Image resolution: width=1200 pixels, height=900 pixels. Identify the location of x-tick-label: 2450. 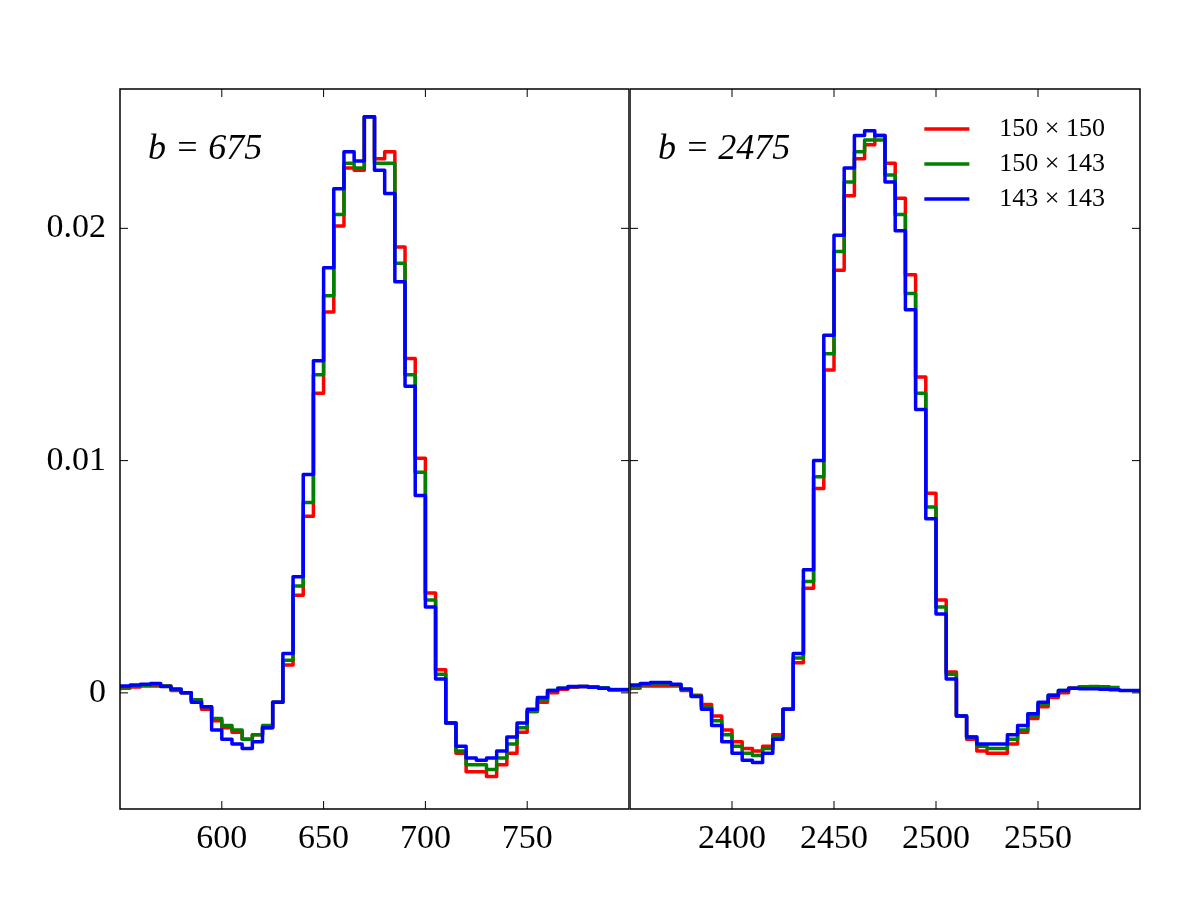
(834, 837).